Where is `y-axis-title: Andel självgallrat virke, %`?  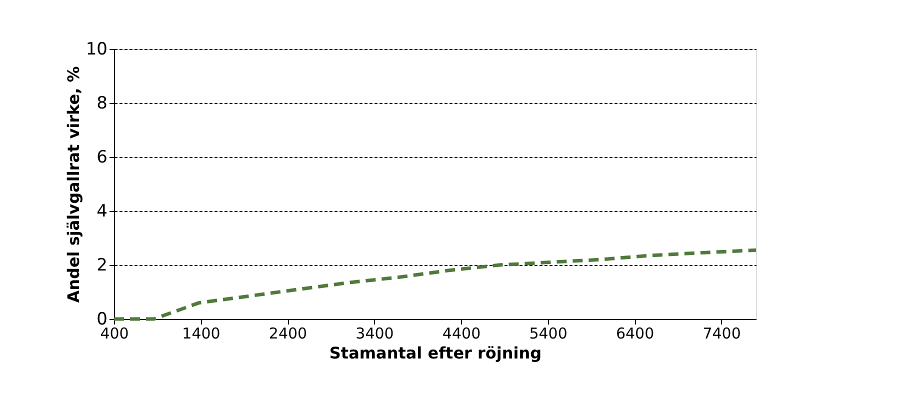
y-axis-title: Andel självgallrat virke, % is located at coordinates (73, 184).